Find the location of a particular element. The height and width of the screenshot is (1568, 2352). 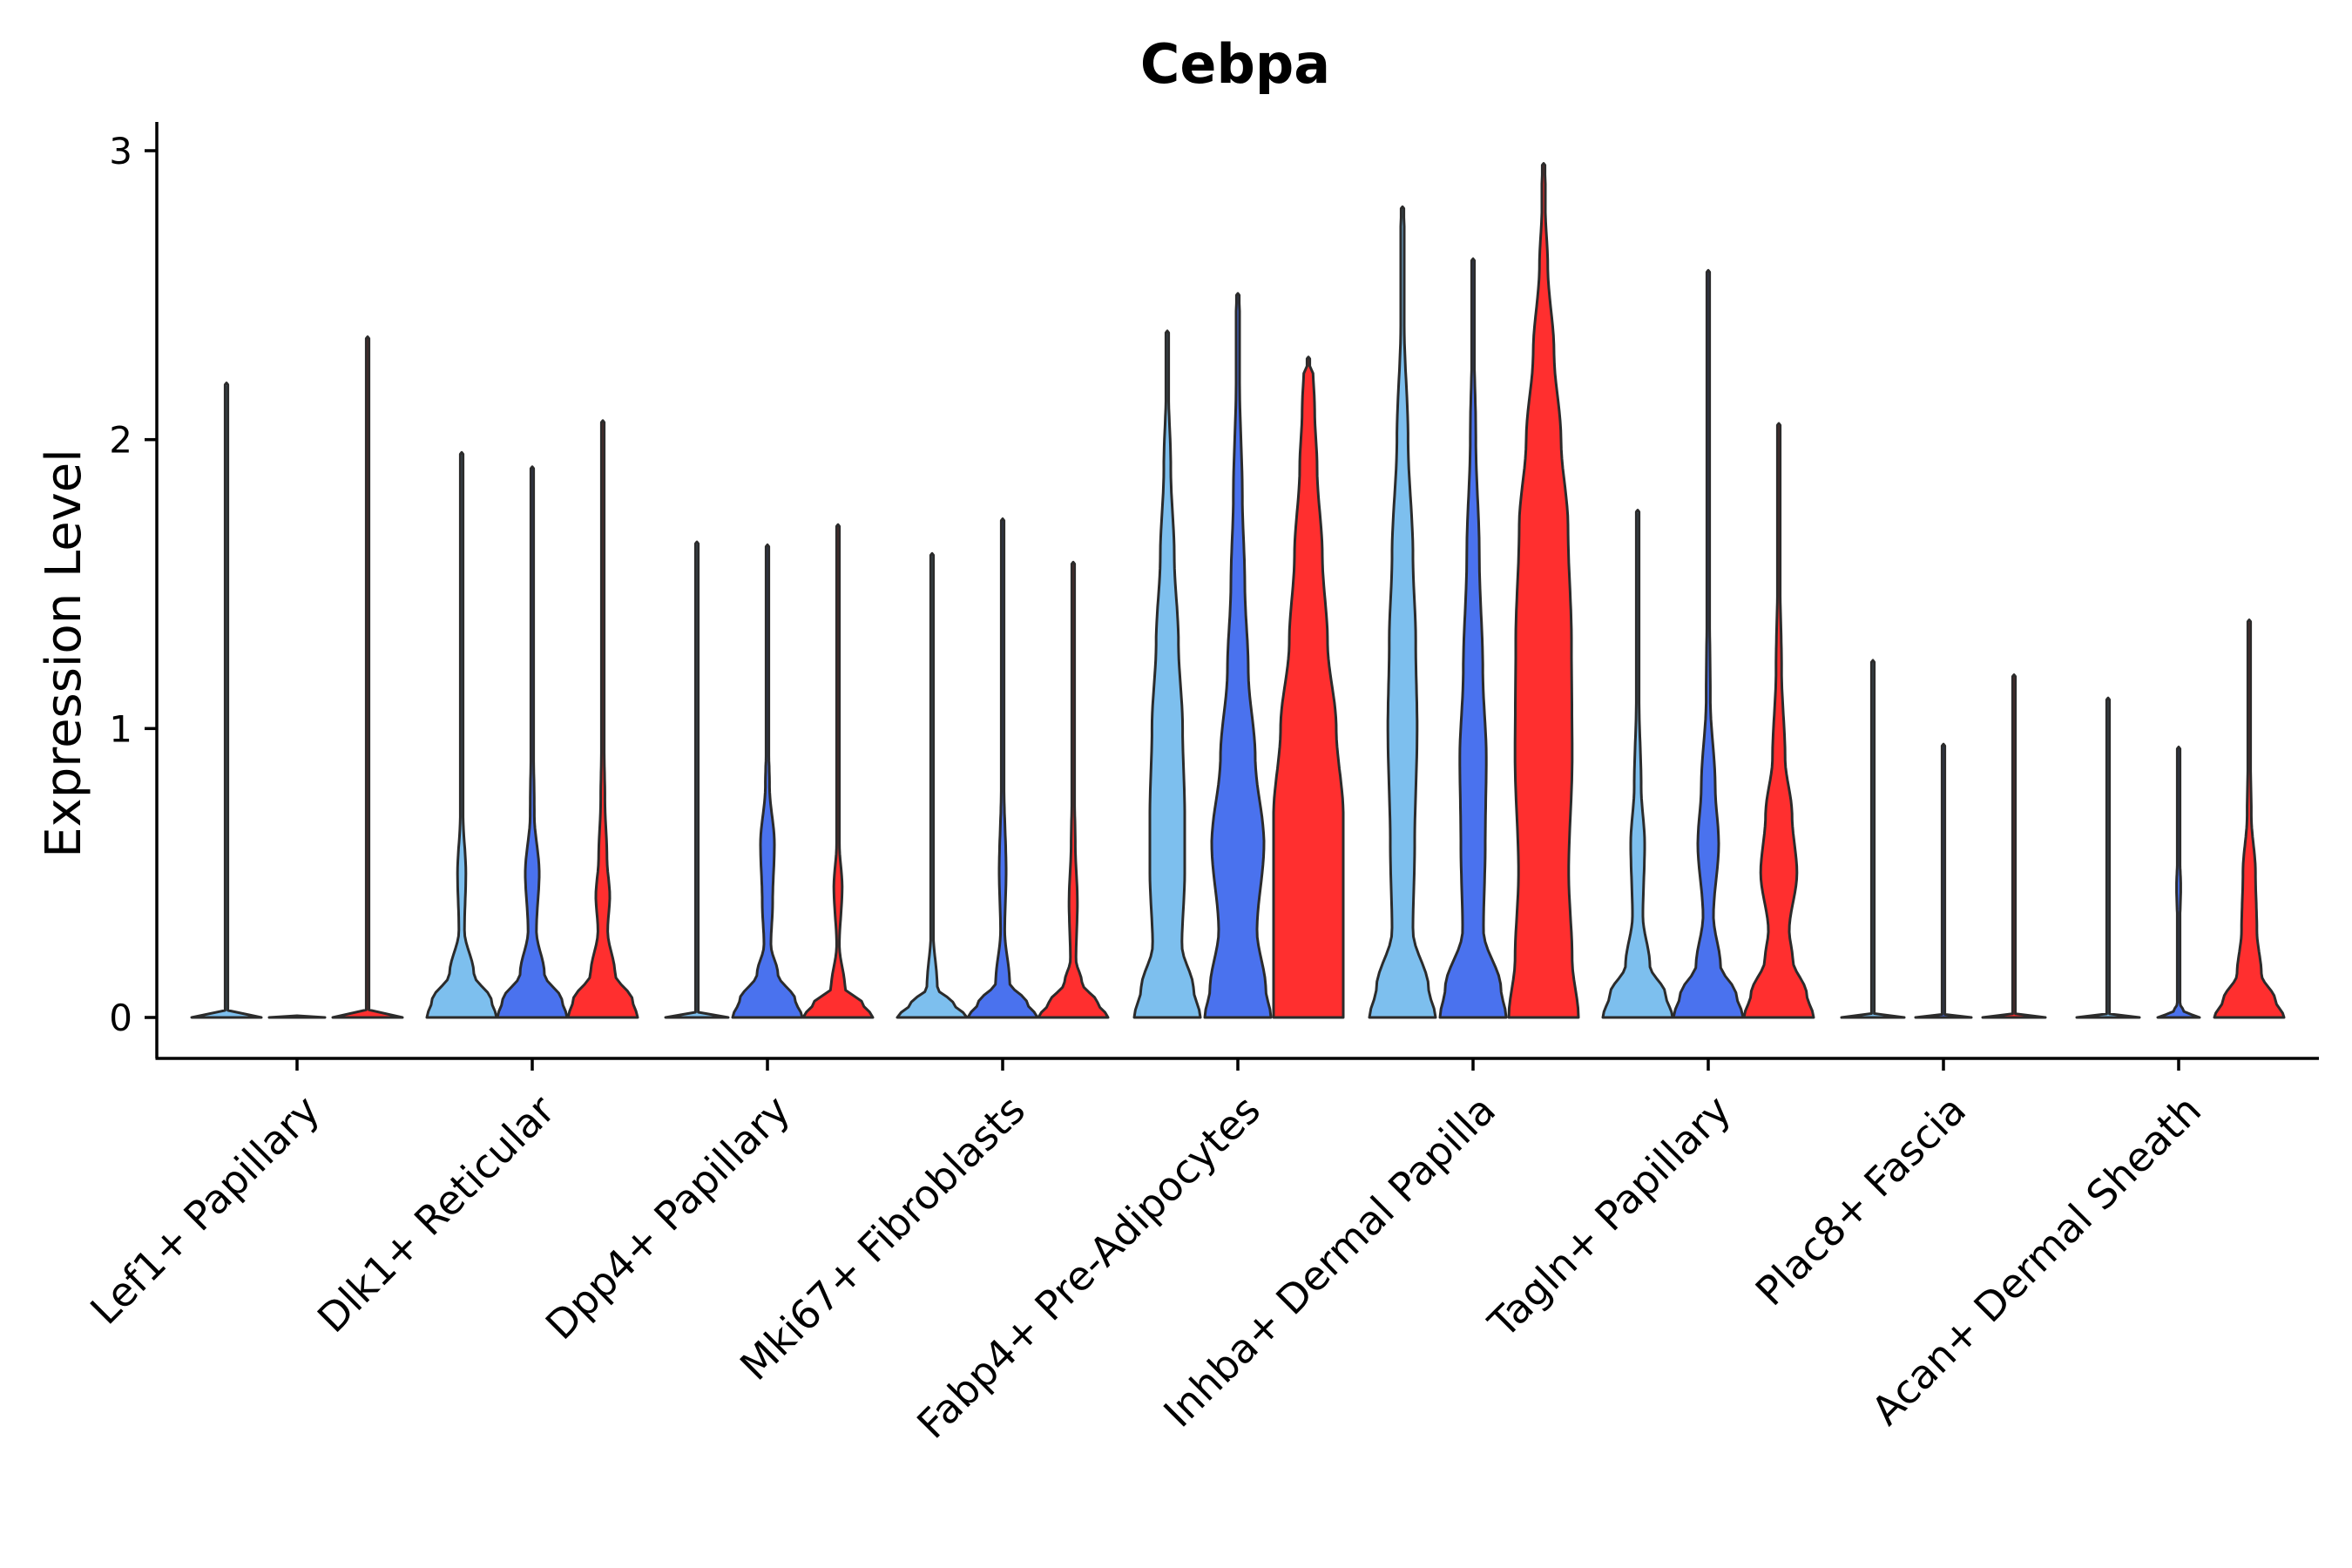

x-category-label: Dpp4+ Papillary is located at coordinates (668, 1217).